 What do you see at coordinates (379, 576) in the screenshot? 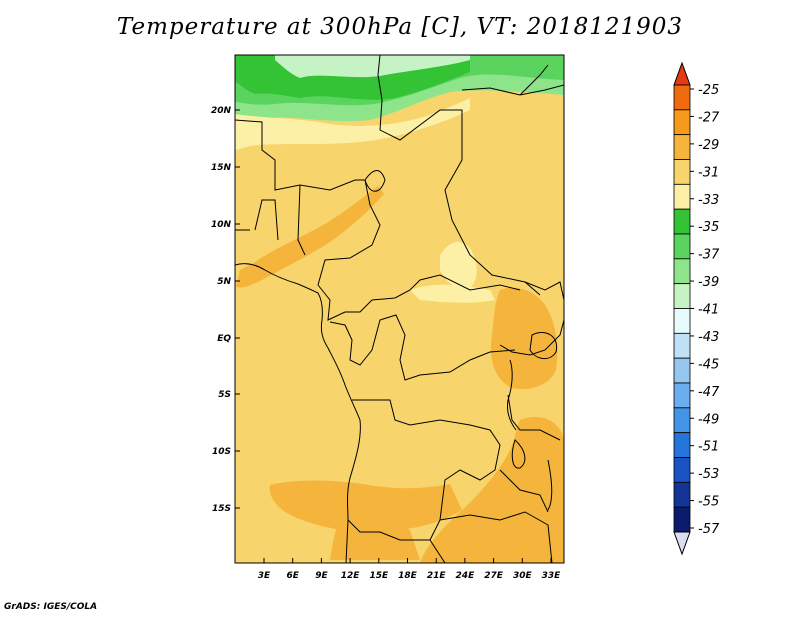
I see `lon-label: 15E` at bounding box center [379, 576].